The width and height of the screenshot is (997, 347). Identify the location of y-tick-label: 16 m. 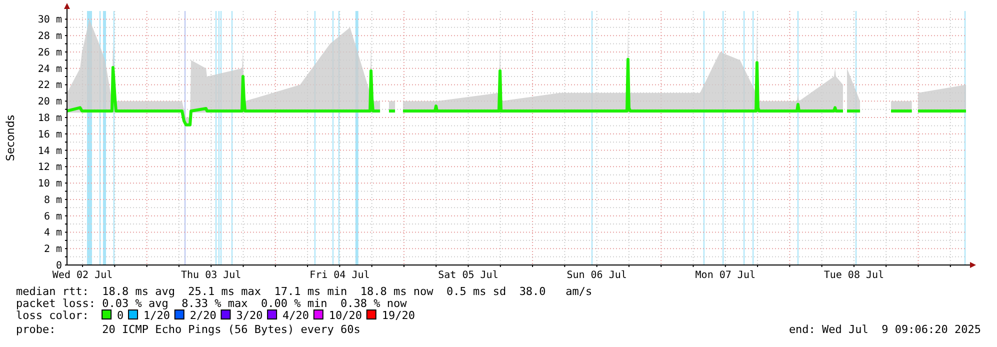
(50, 134).